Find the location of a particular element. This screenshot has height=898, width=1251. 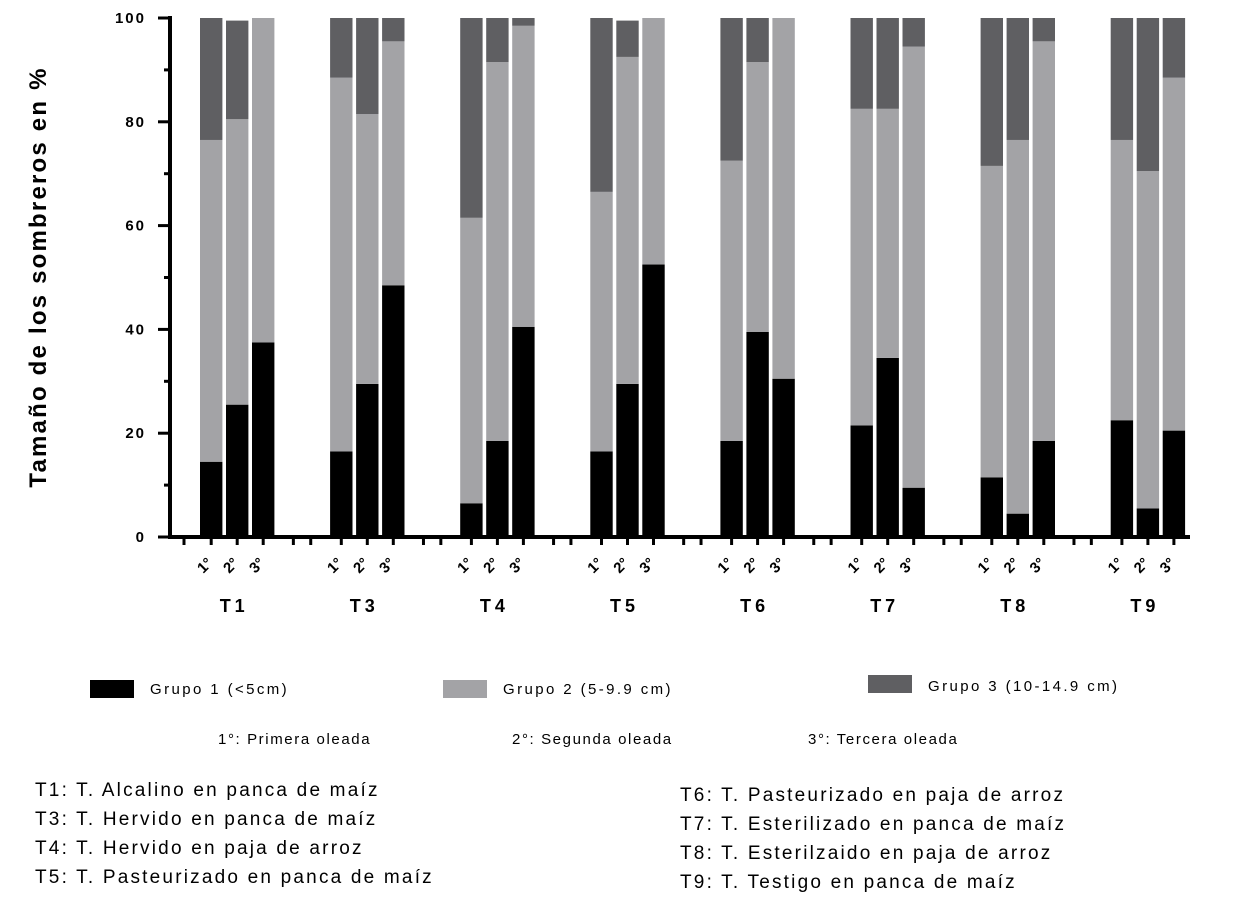

bar-segment-t7-2-group3 is located at coordinates (887, 63).